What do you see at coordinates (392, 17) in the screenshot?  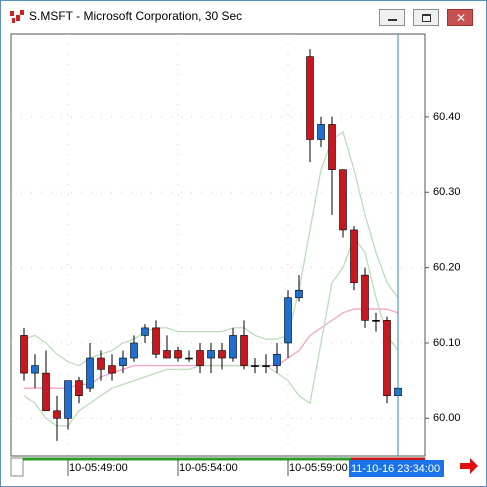 I see `minimize-button` at bounding box center [392, 17].